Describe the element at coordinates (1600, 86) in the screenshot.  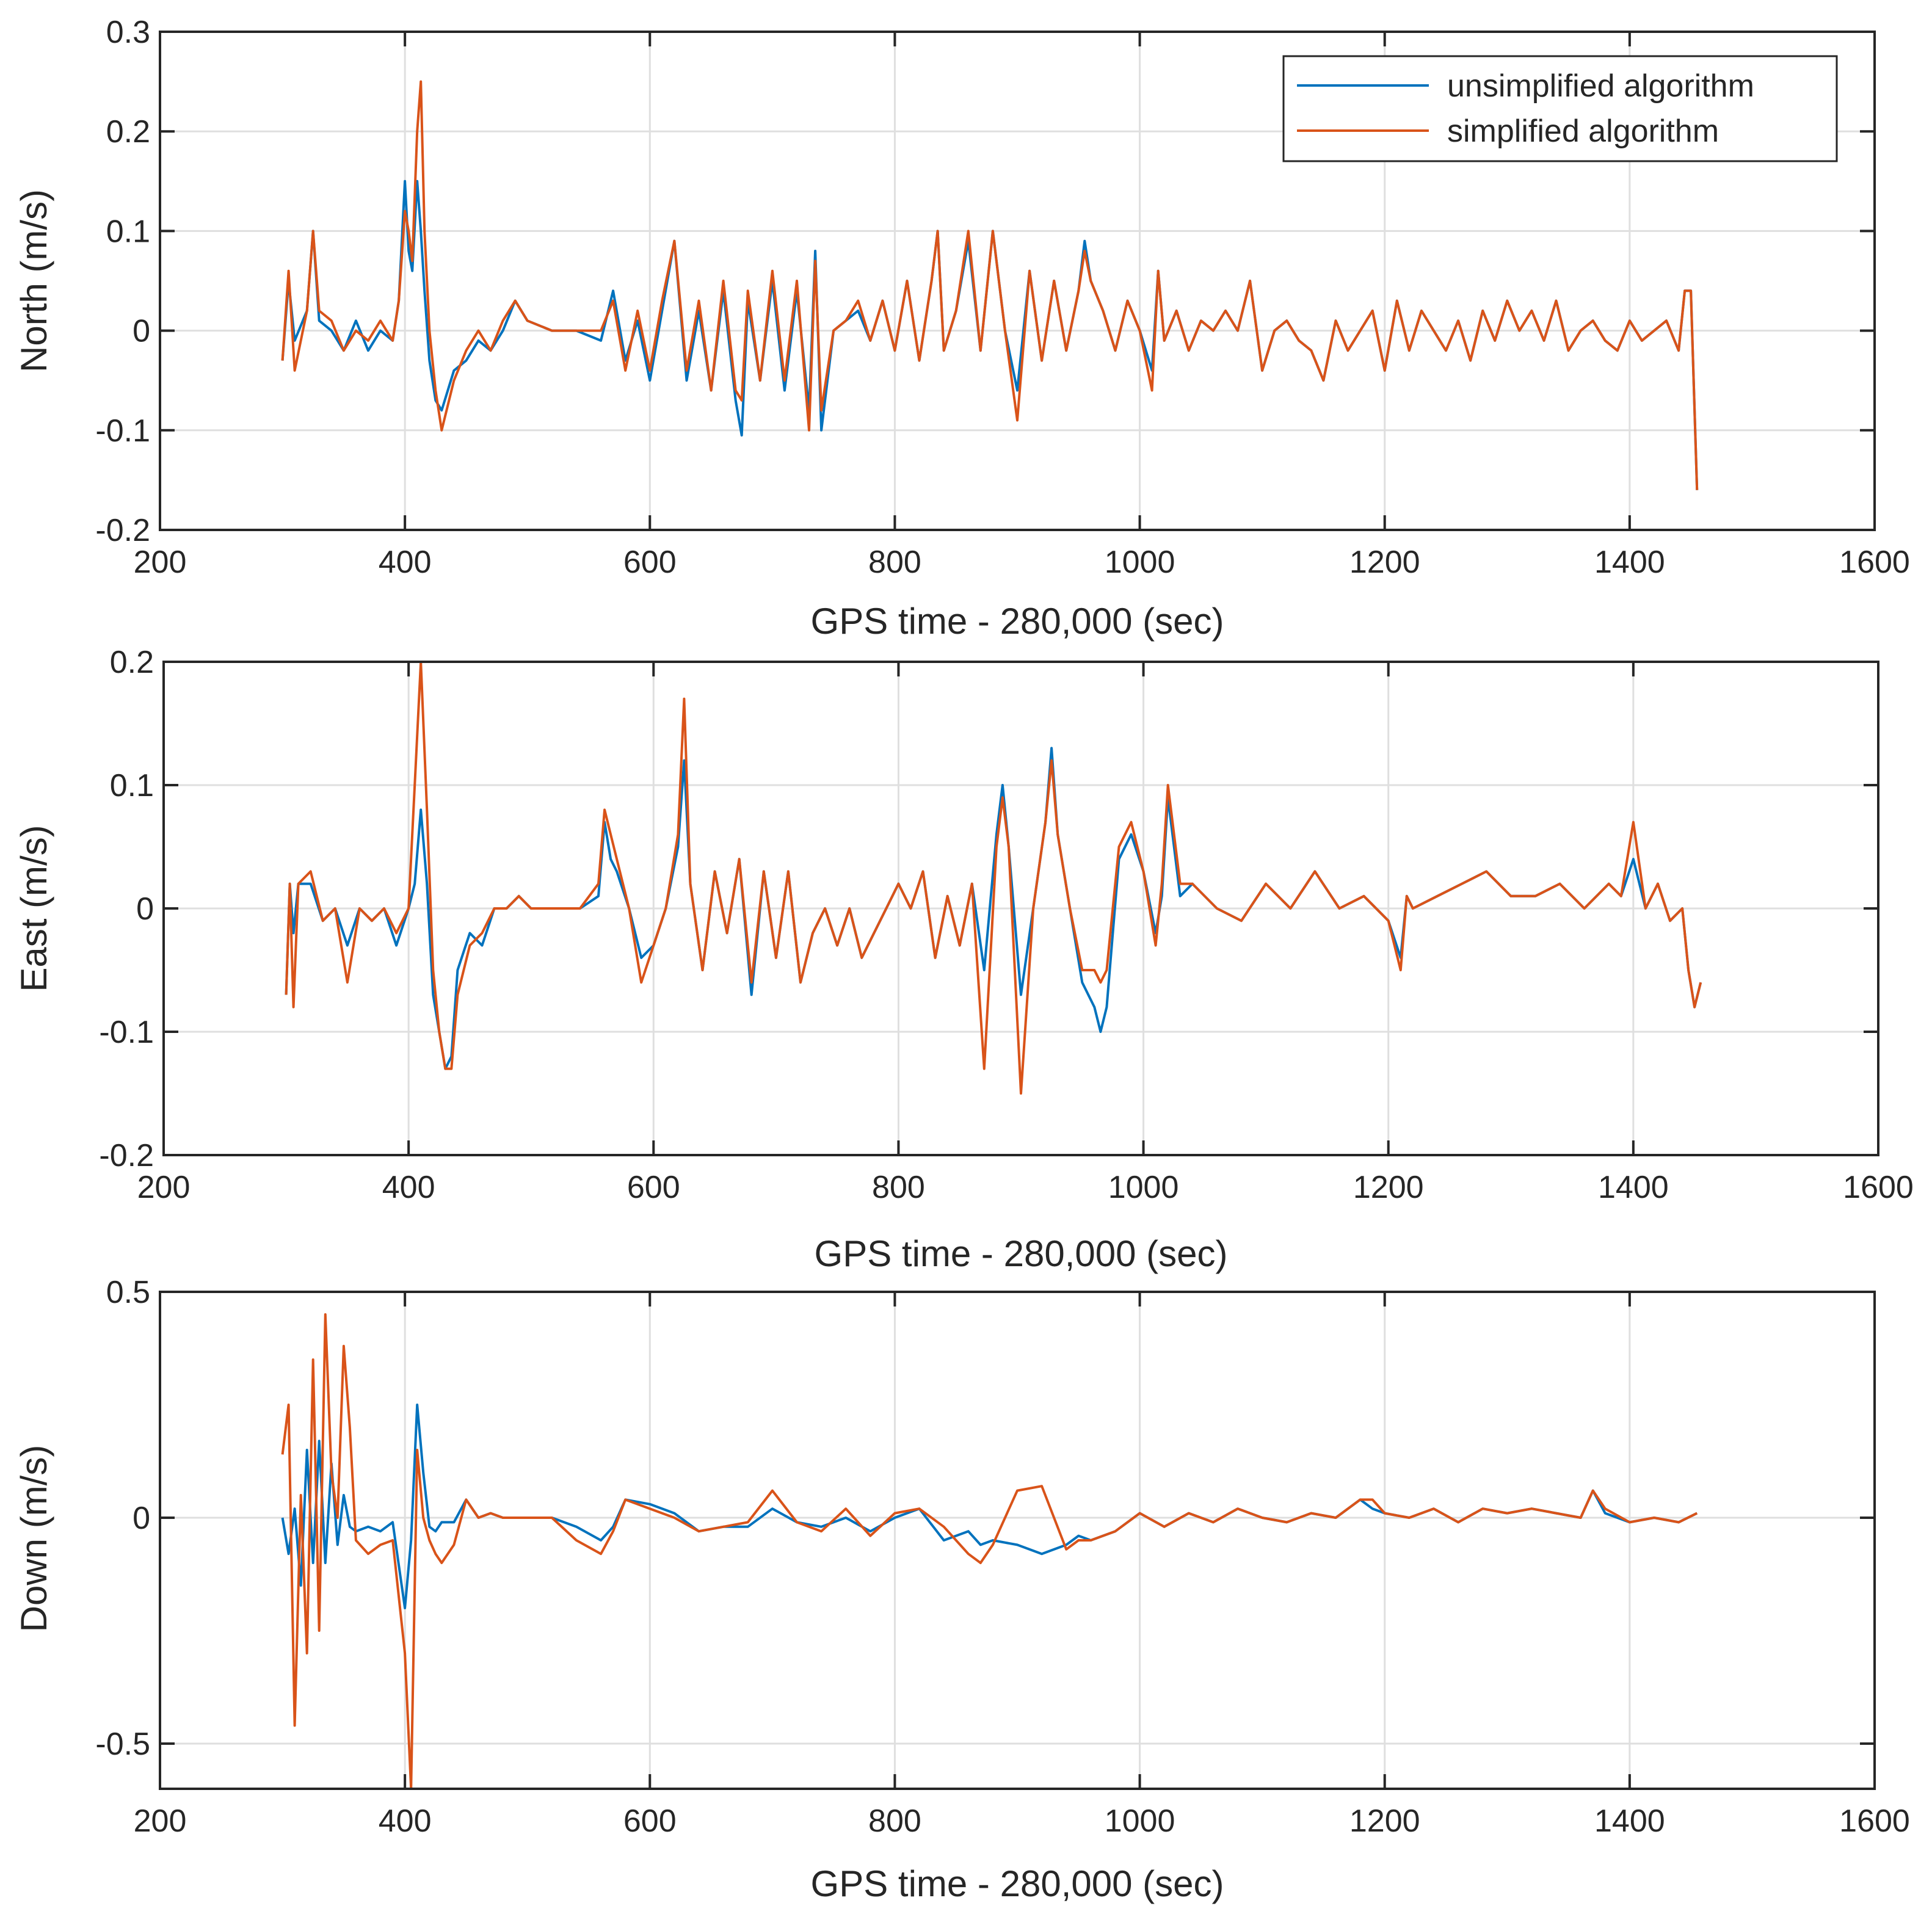
I see `legend-label-unsimplified: unsimplified algorithm` at that location.